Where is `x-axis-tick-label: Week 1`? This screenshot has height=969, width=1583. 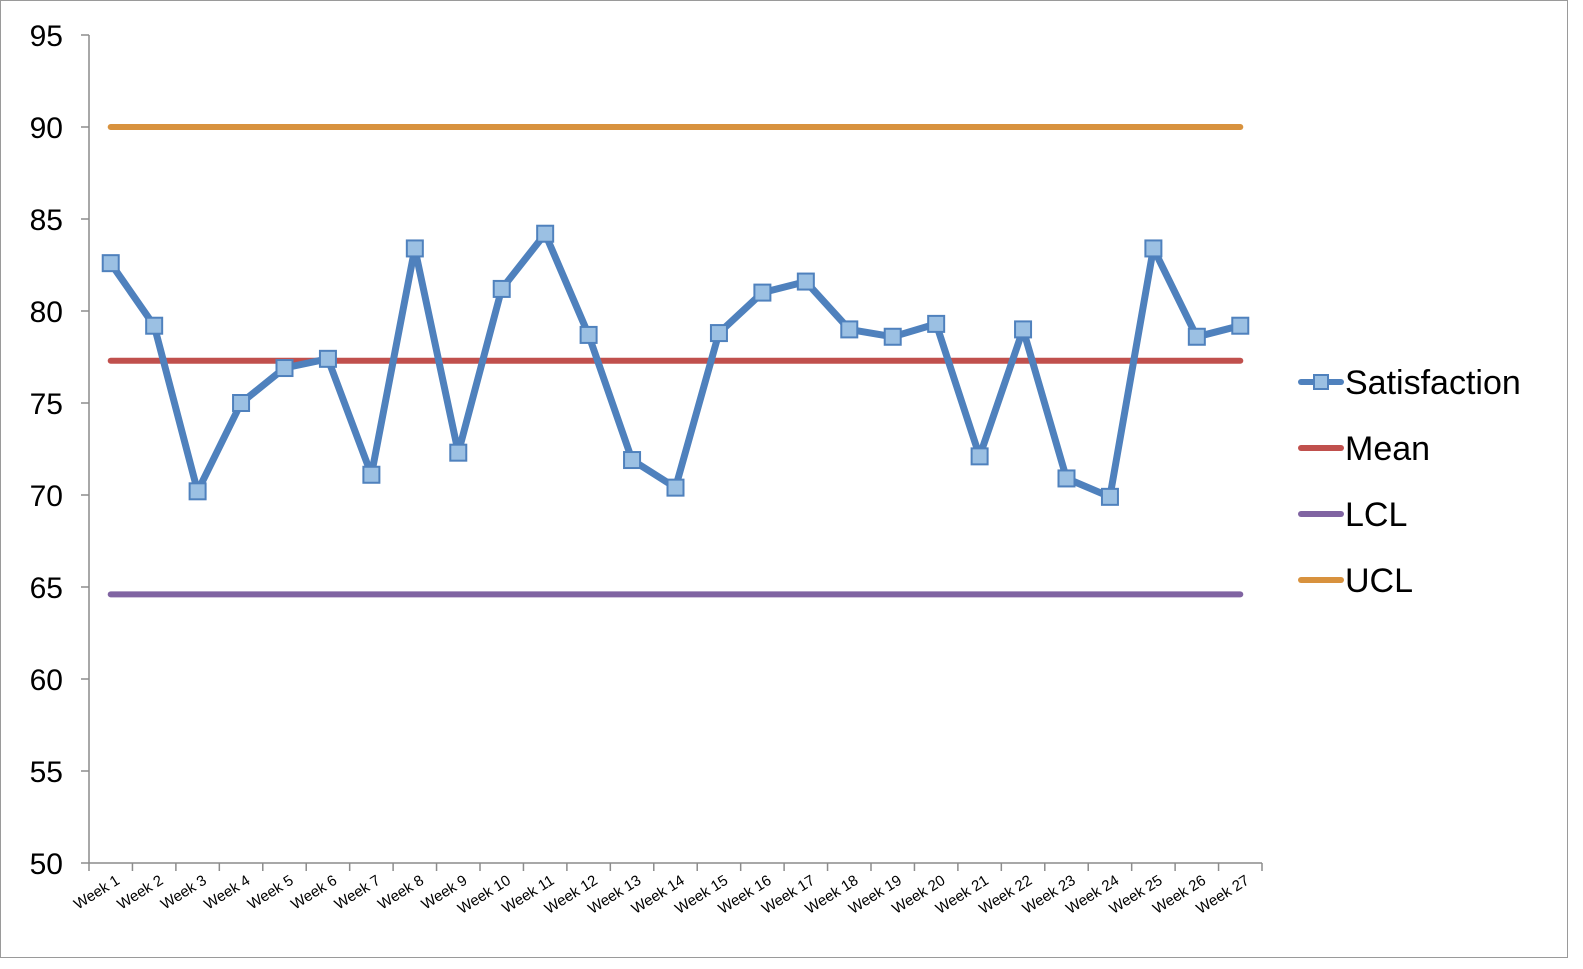 x-axis-tick-label: Week 1 is located at coordinates (97, 892).